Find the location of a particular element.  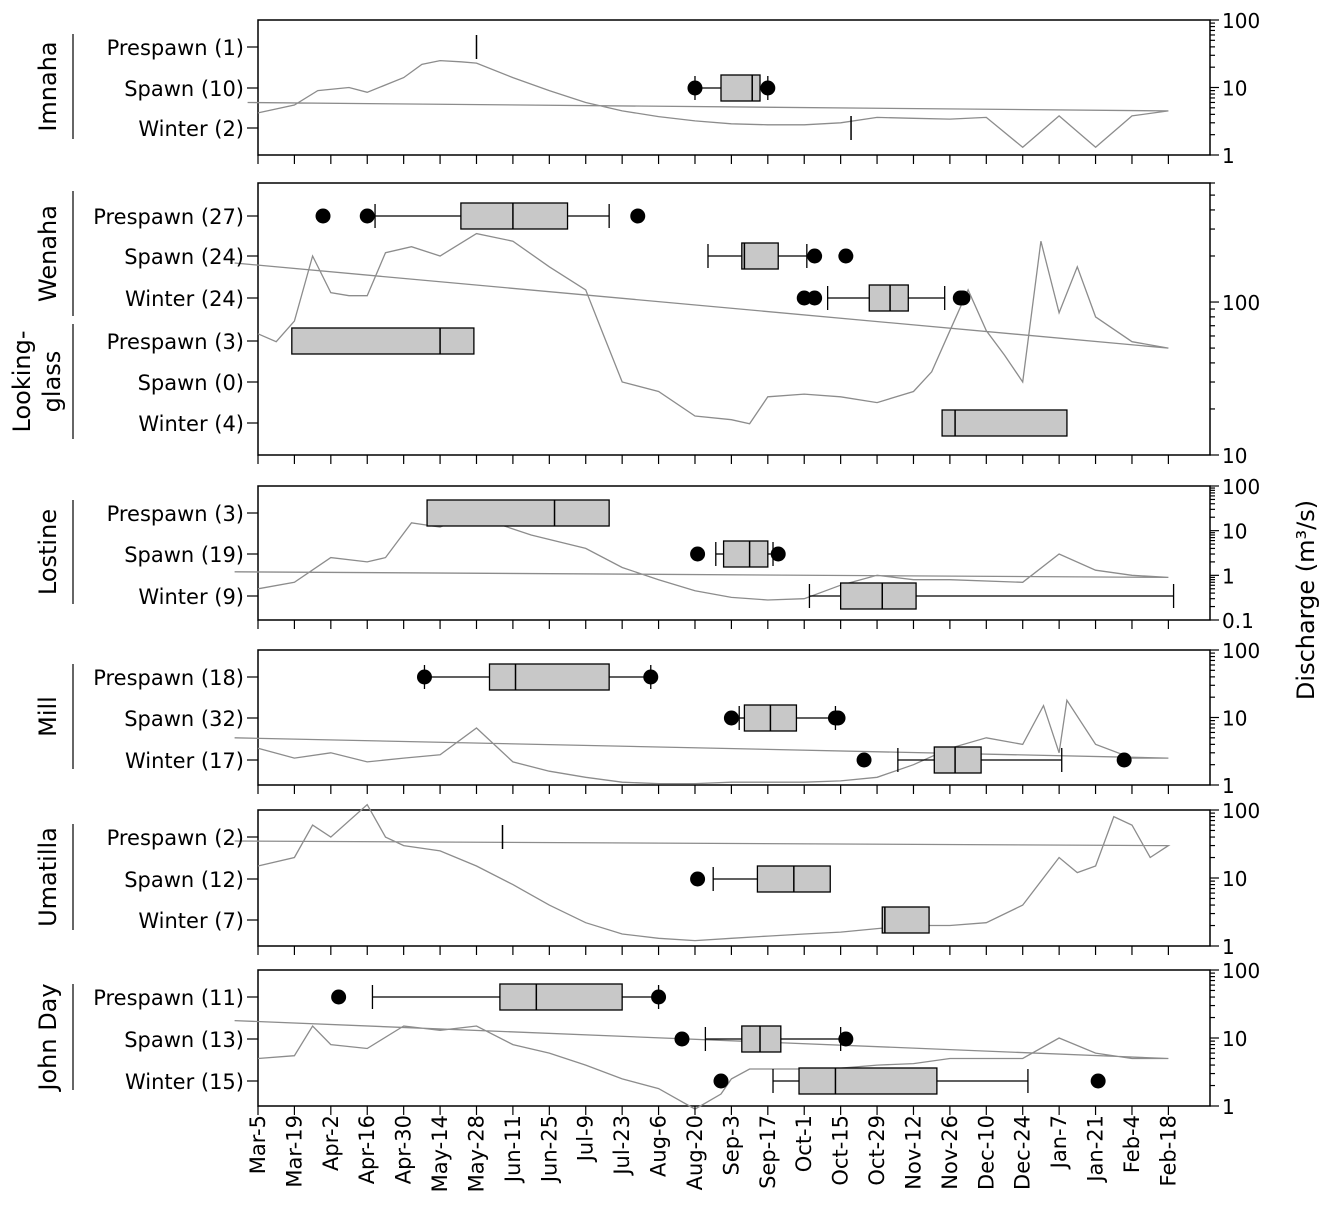

x-tick-label: Apr-30 is located at coordinates (404, 1149).